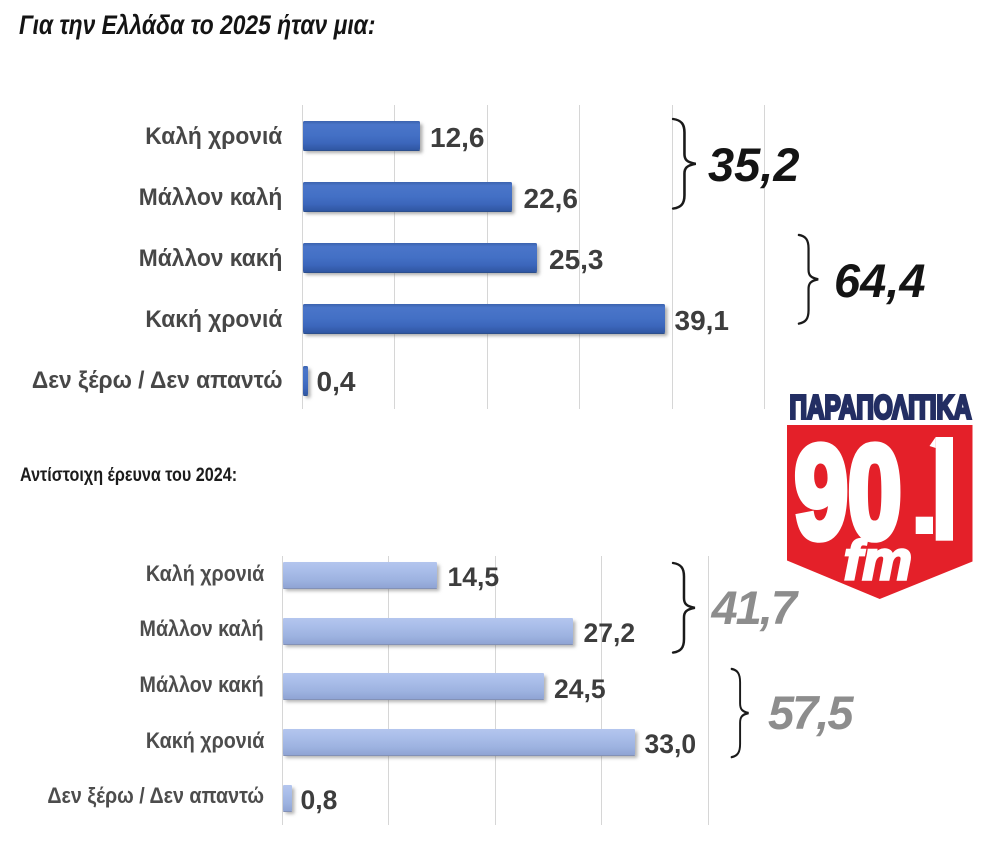  What do you see at coordinates (881, 407) in the screenshot?
I see `svg-text: ΠΑΡΑΠΟΛΙΤΙΚΑ` at bounding box center [881, 407].